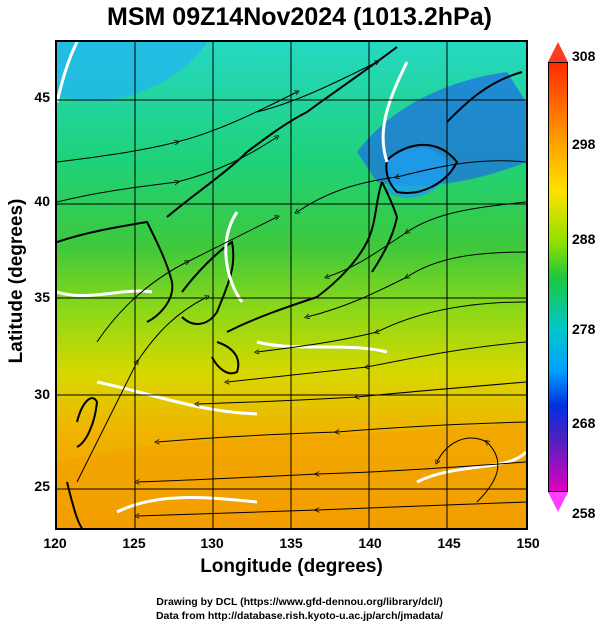 The image size is (599, 625). I want to click on x-tick-130: 130, so click(212, 543).